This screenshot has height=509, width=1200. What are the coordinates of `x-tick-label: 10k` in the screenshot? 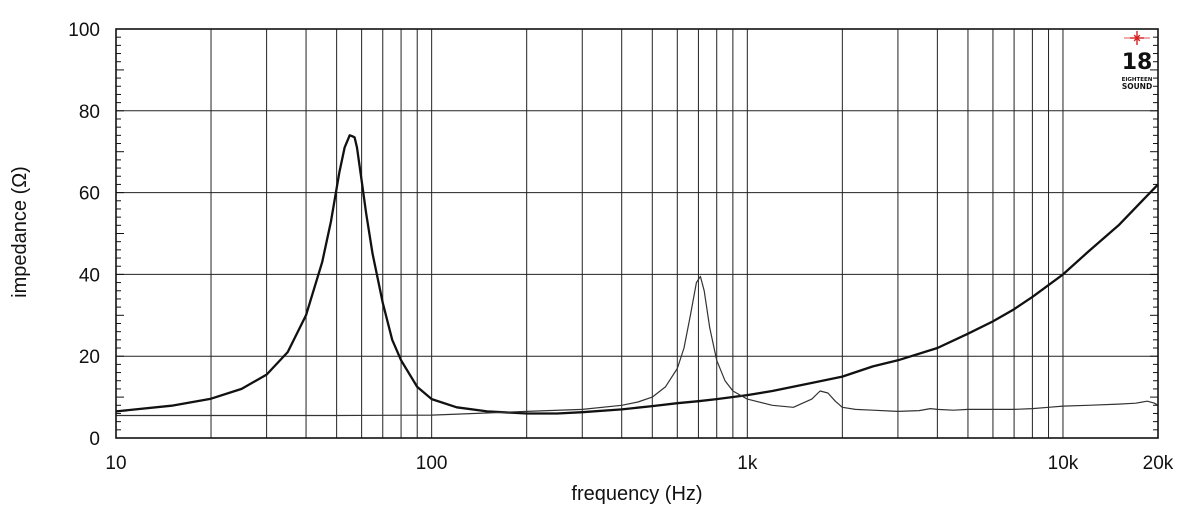 It's located at (1063, 463).